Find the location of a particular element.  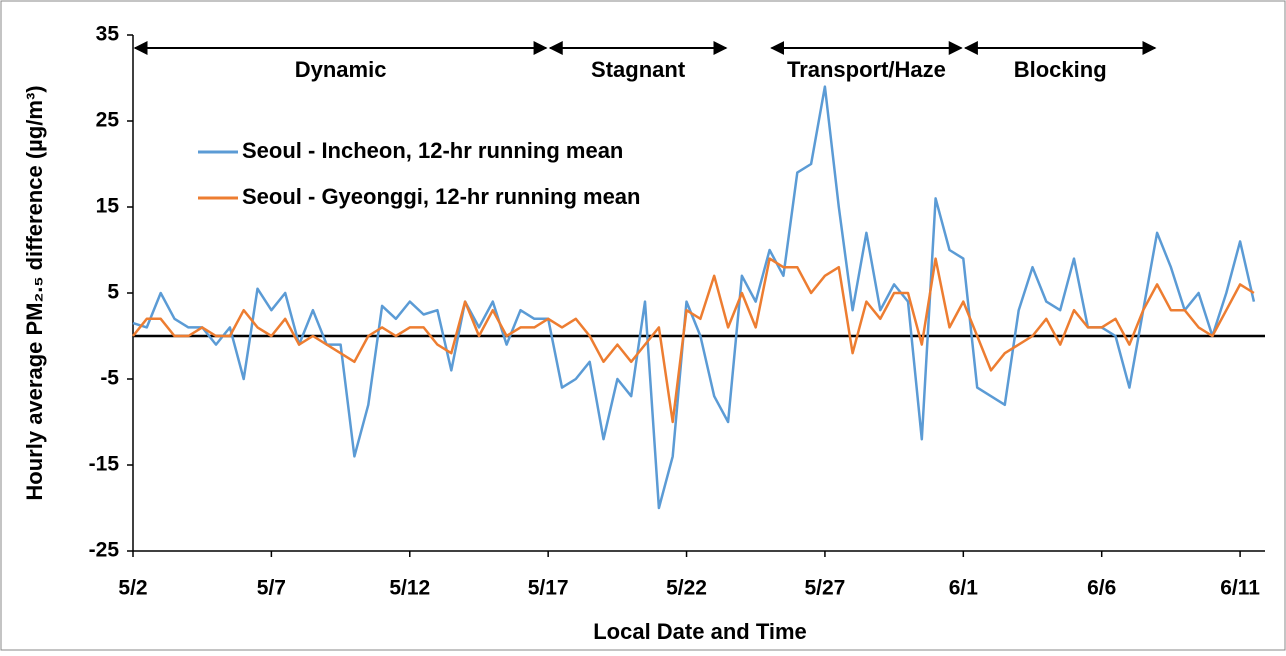

x-tick-label: 5/7 is located at coordinates (271, 588).